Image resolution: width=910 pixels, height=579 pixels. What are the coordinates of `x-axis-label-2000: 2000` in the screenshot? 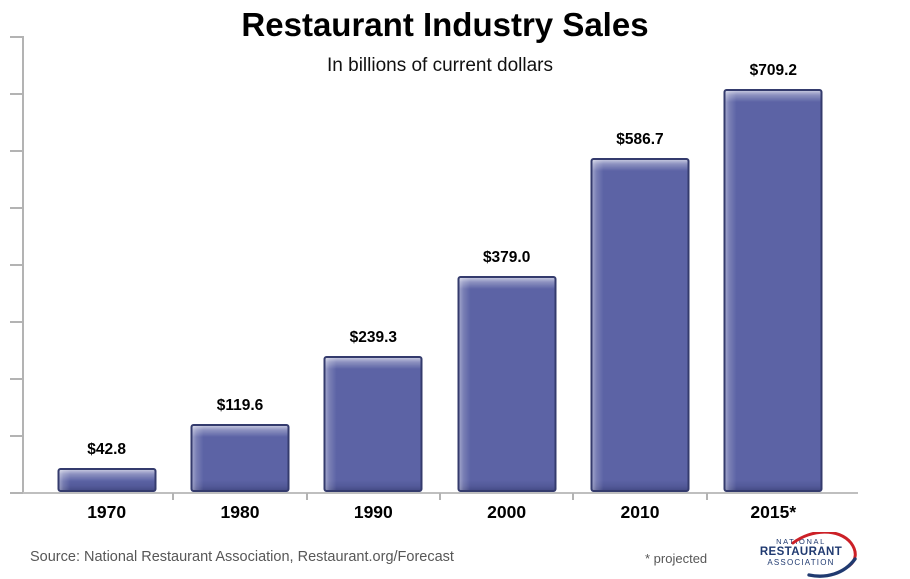 It's located at (507, 512).